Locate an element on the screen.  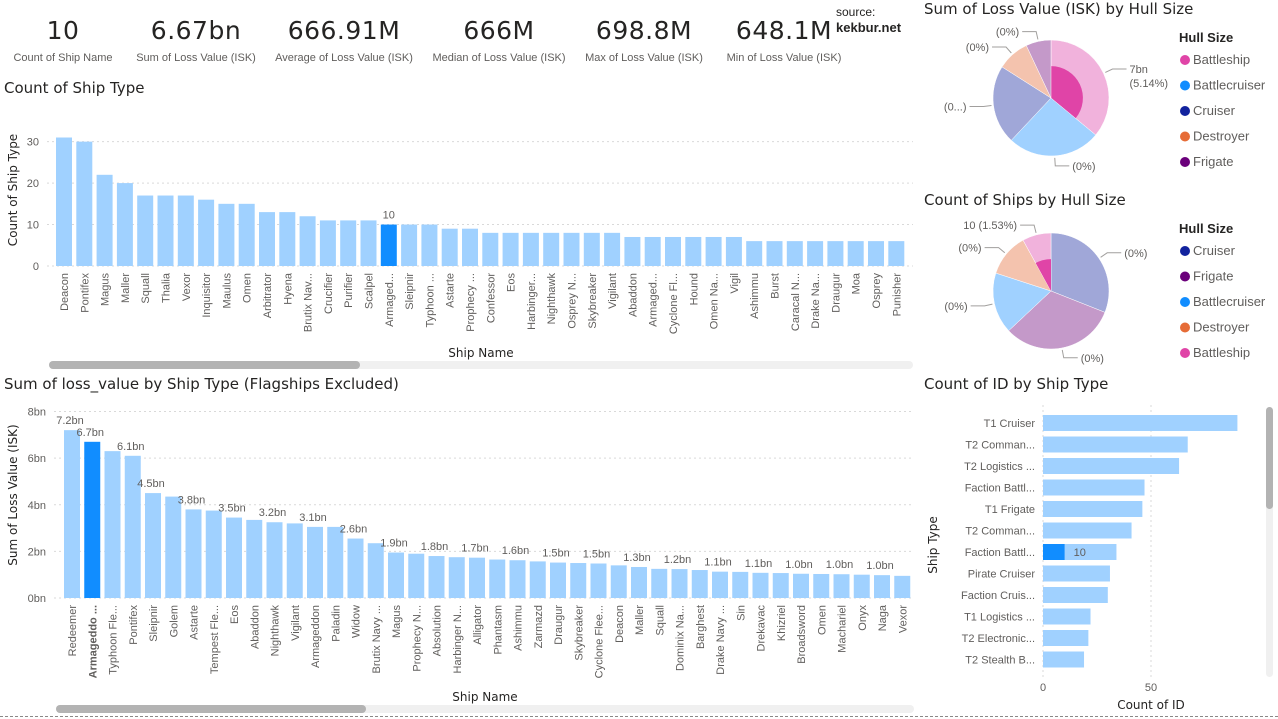
hbar-scrollbar-track is located at coordinates (1269, 542).